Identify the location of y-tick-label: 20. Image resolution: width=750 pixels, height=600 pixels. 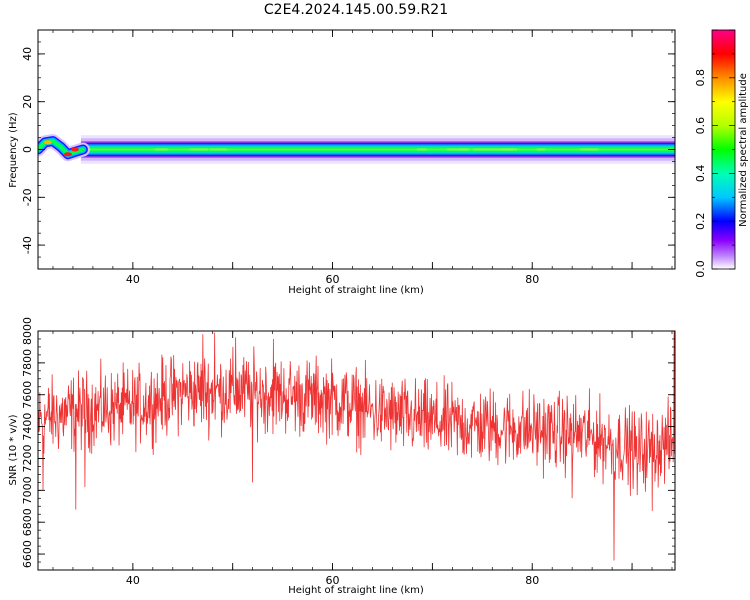
(27, 102).